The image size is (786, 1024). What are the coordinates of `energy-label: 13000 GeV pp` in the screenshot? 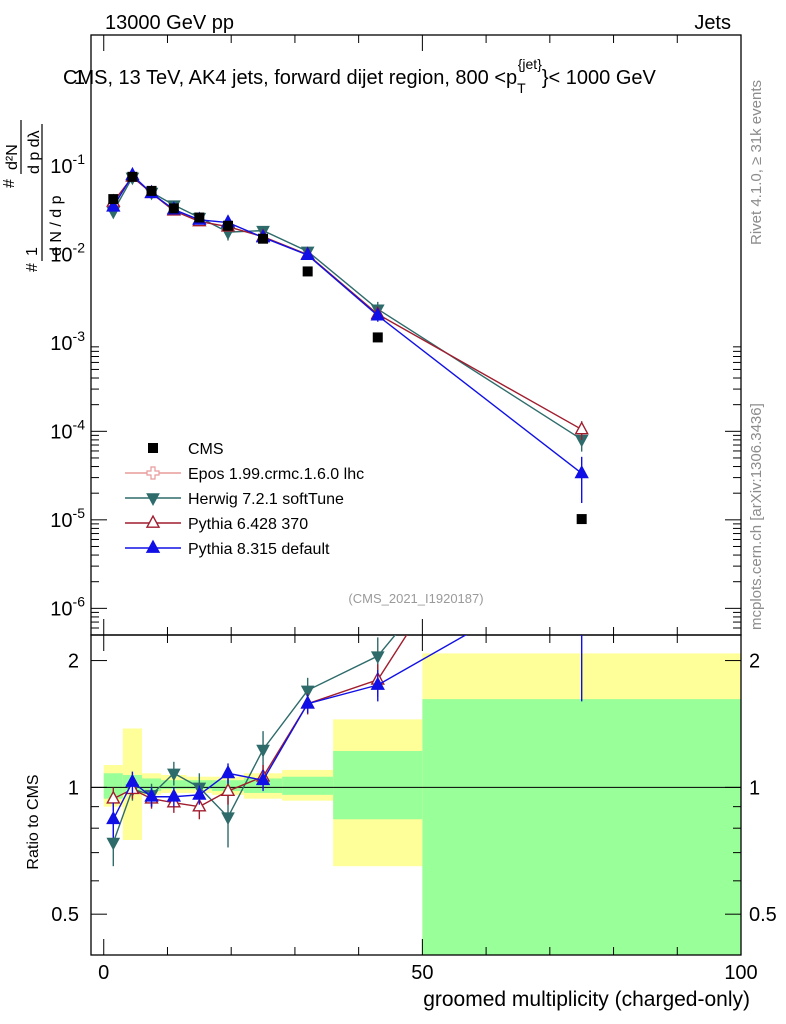 It's located at (169, 23).